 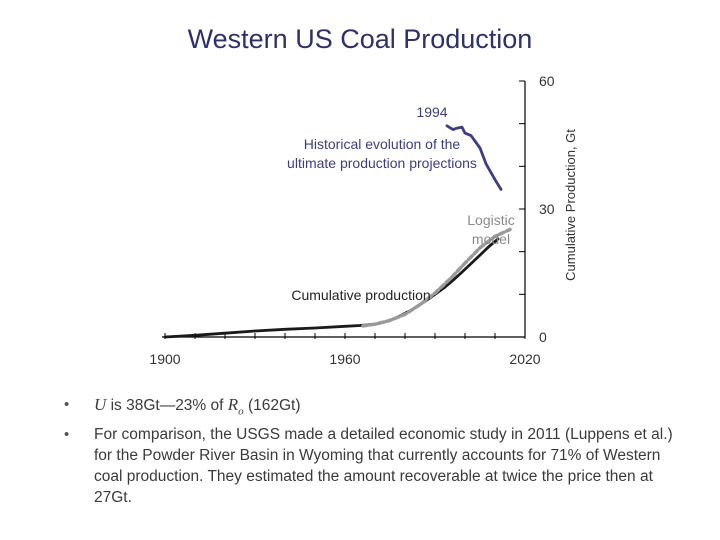 What do you see at coordinates (431, 112) in the screenshot?
I see `annotation-1994: 1994` at bounding box center [431, 112].